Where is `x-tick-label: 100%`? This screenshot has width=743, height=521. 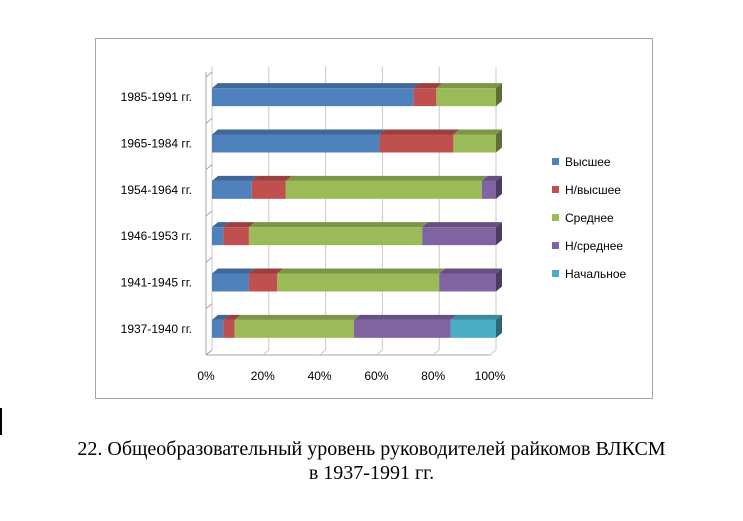 x-tick-label: 100% is located at coordinates (490, 376).